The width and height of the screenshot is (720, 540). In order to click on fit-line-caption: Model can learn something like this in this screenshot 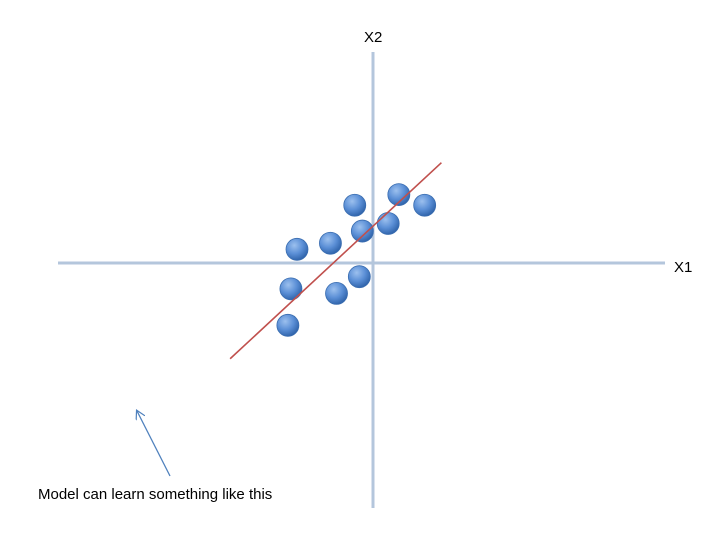, I will do `click(155, 494)`.